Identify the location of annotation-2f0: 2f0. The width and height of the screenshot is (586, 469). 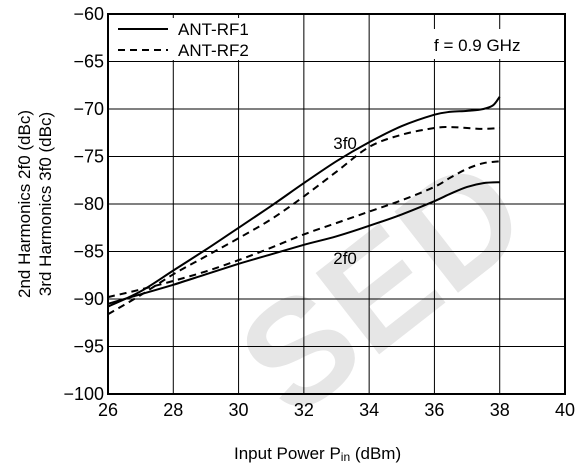
(345, 258).